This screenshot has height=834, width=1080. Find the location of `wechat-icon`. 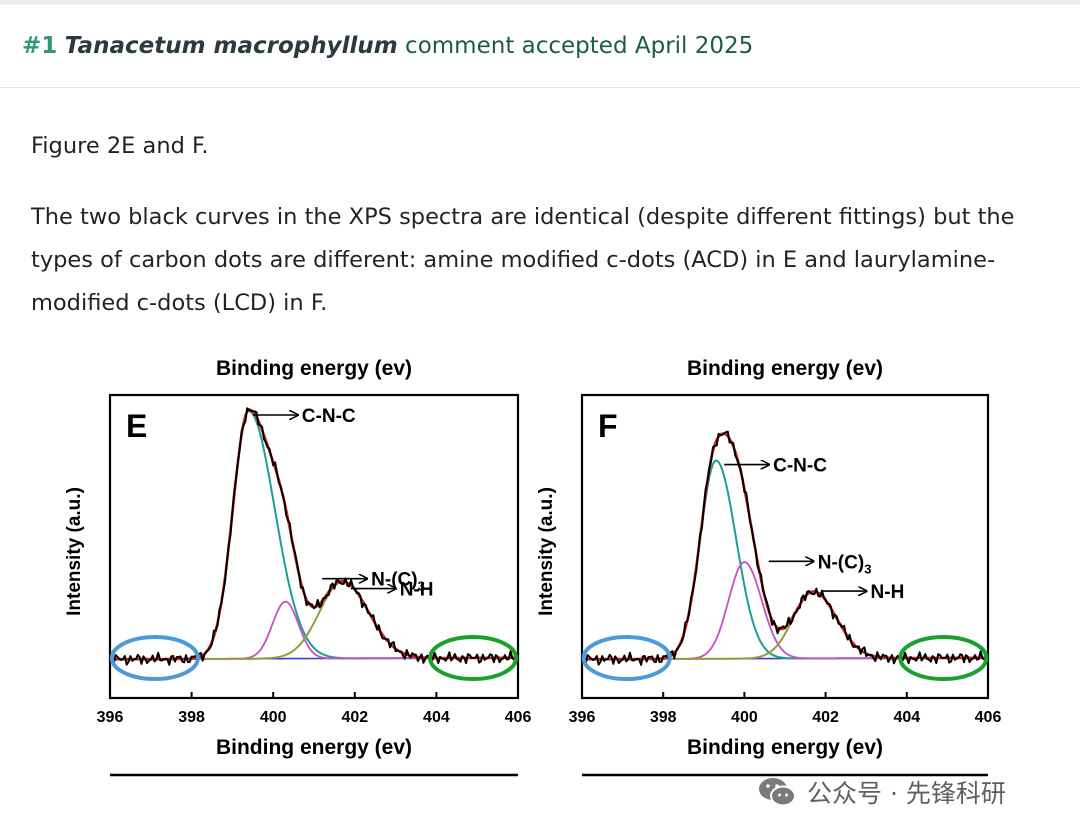

wechat-icon is located at coordinates (777, 792).